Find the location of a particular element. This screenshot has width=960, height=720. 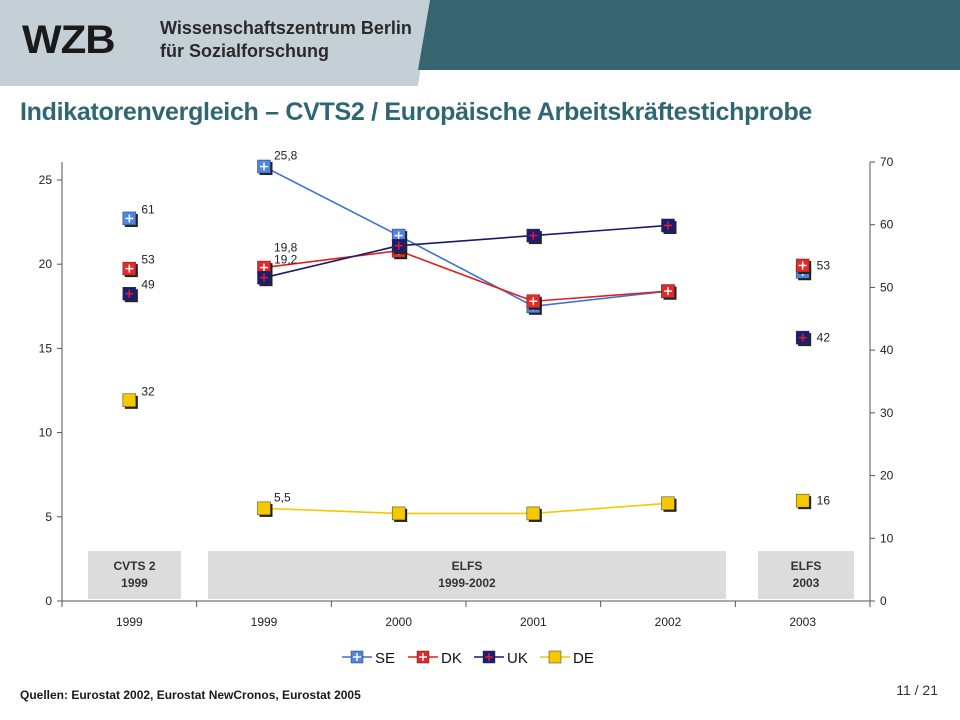

header-light-band is located at coordinates (215, 43).